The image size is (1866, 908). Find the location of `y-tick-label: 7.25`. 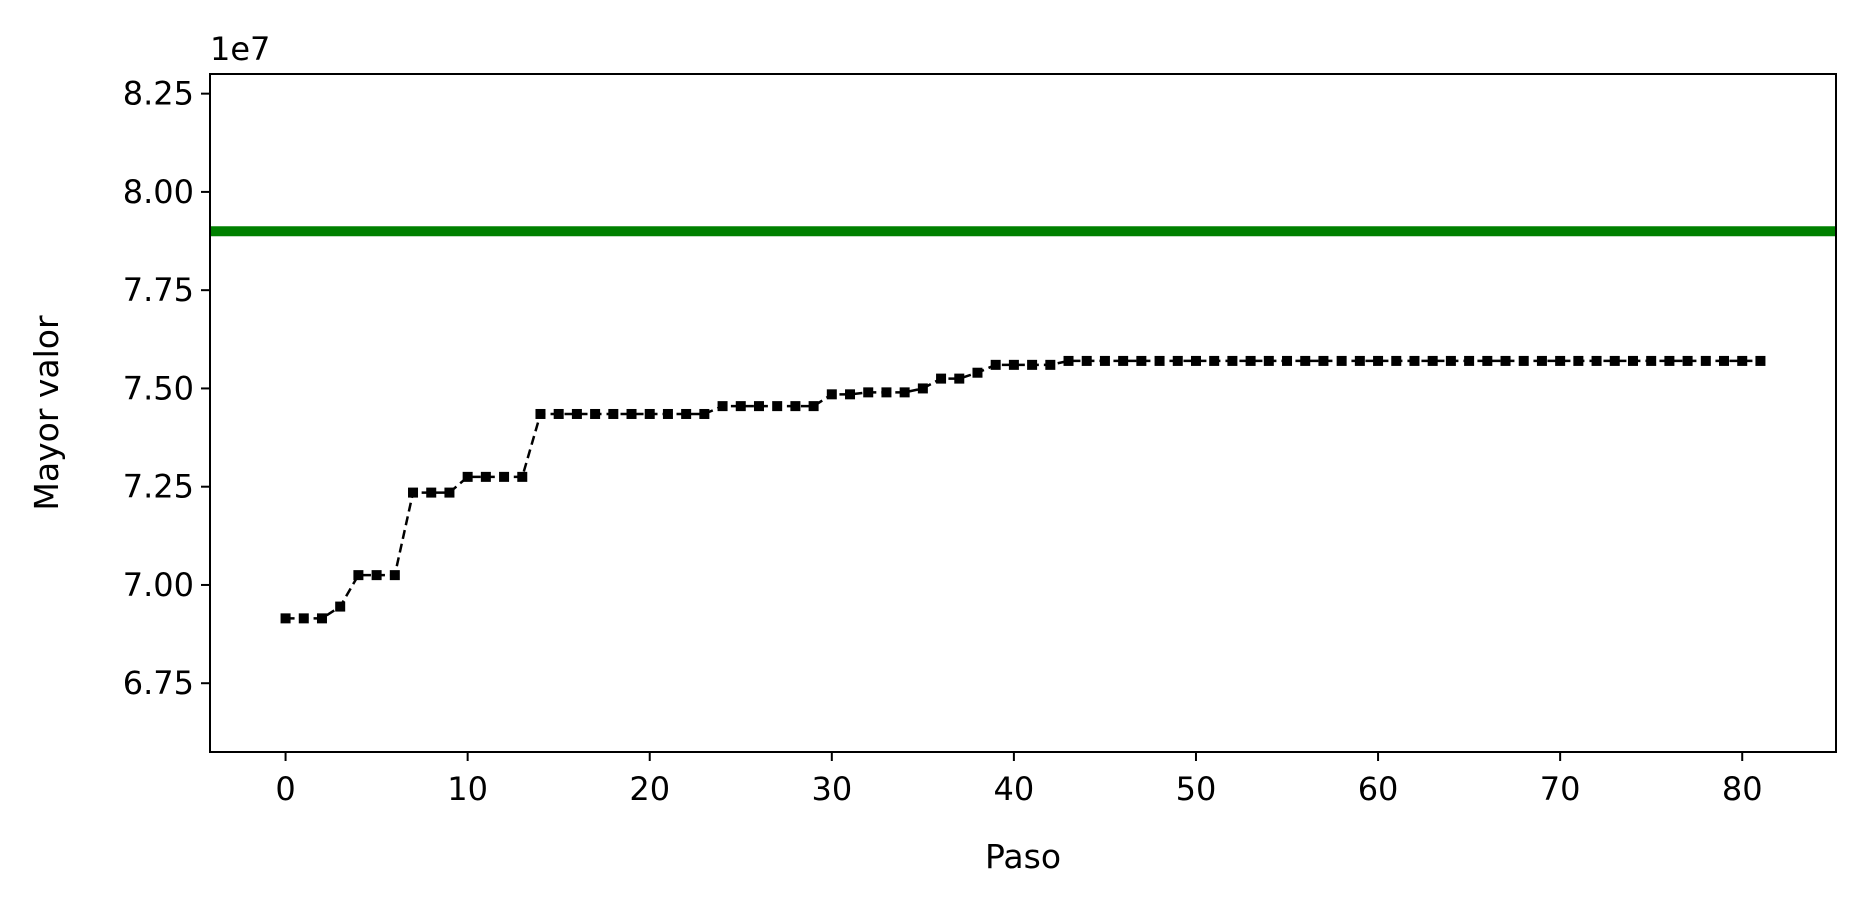

y-tick-label: 7.25 is located at coordinates (158, 487).